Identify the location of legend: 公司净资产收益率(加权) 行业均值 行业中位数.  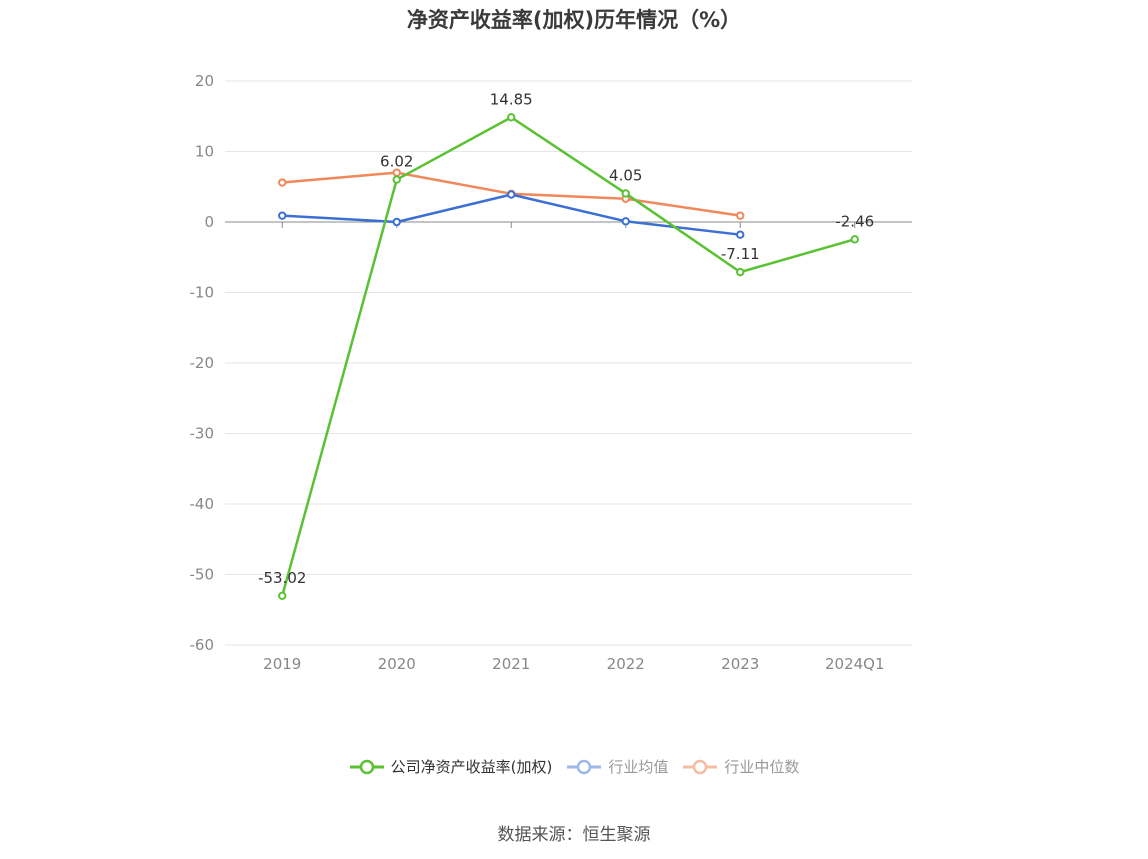
(574, 766).